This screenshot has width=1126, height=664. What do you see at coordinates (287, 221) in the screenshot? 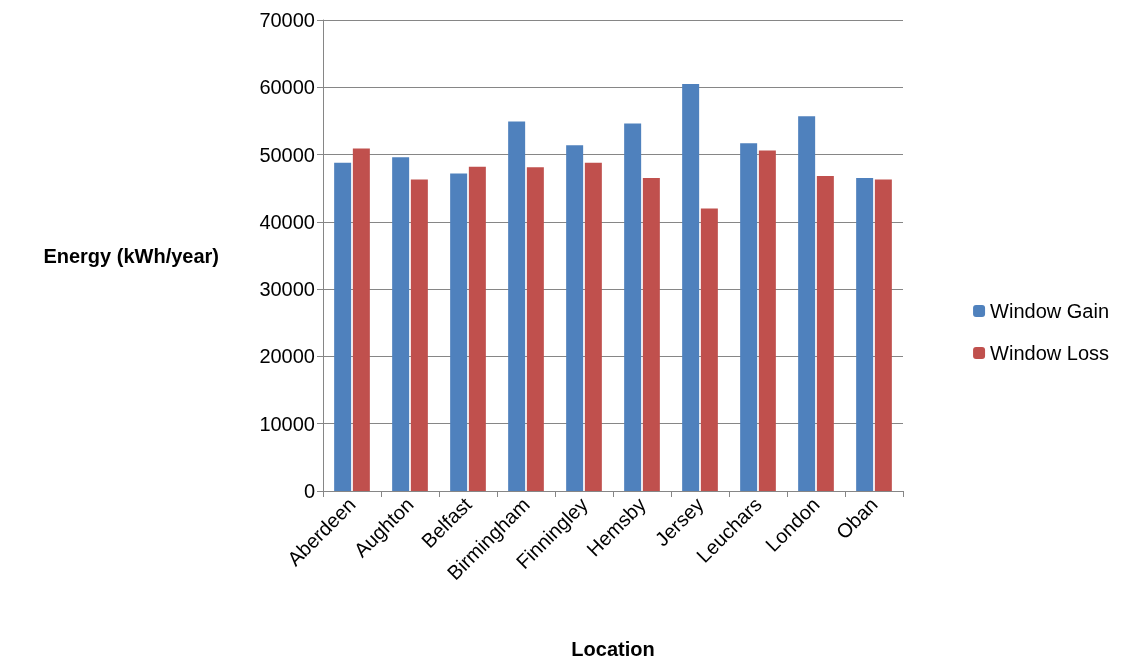
I see `y-tick-label: 40000` at bounding box center [287, 221].